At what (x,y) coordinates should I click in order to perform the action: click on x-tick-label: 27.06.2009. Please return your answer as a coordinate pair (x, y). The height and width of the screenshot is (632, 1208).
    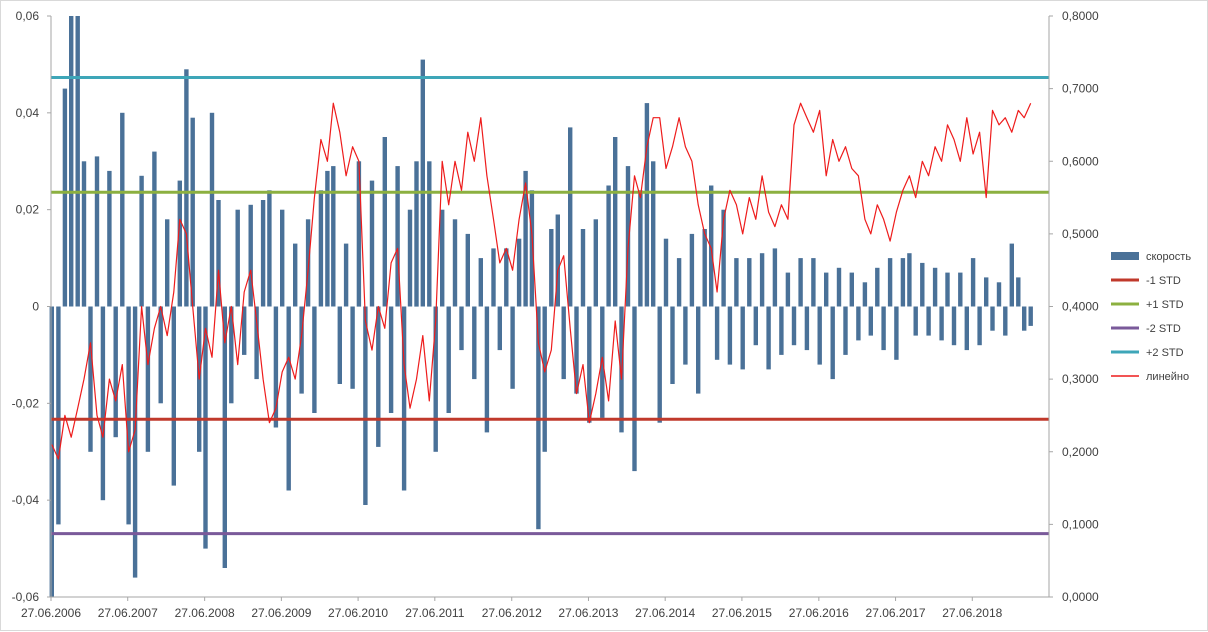
    Looking at the image, I should click on (281, 613).